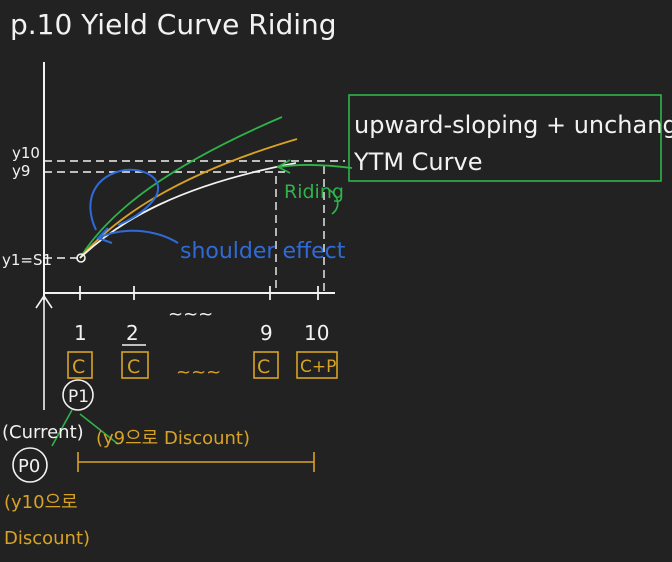  I want to click on y9-label: y9, so click(21, 171).